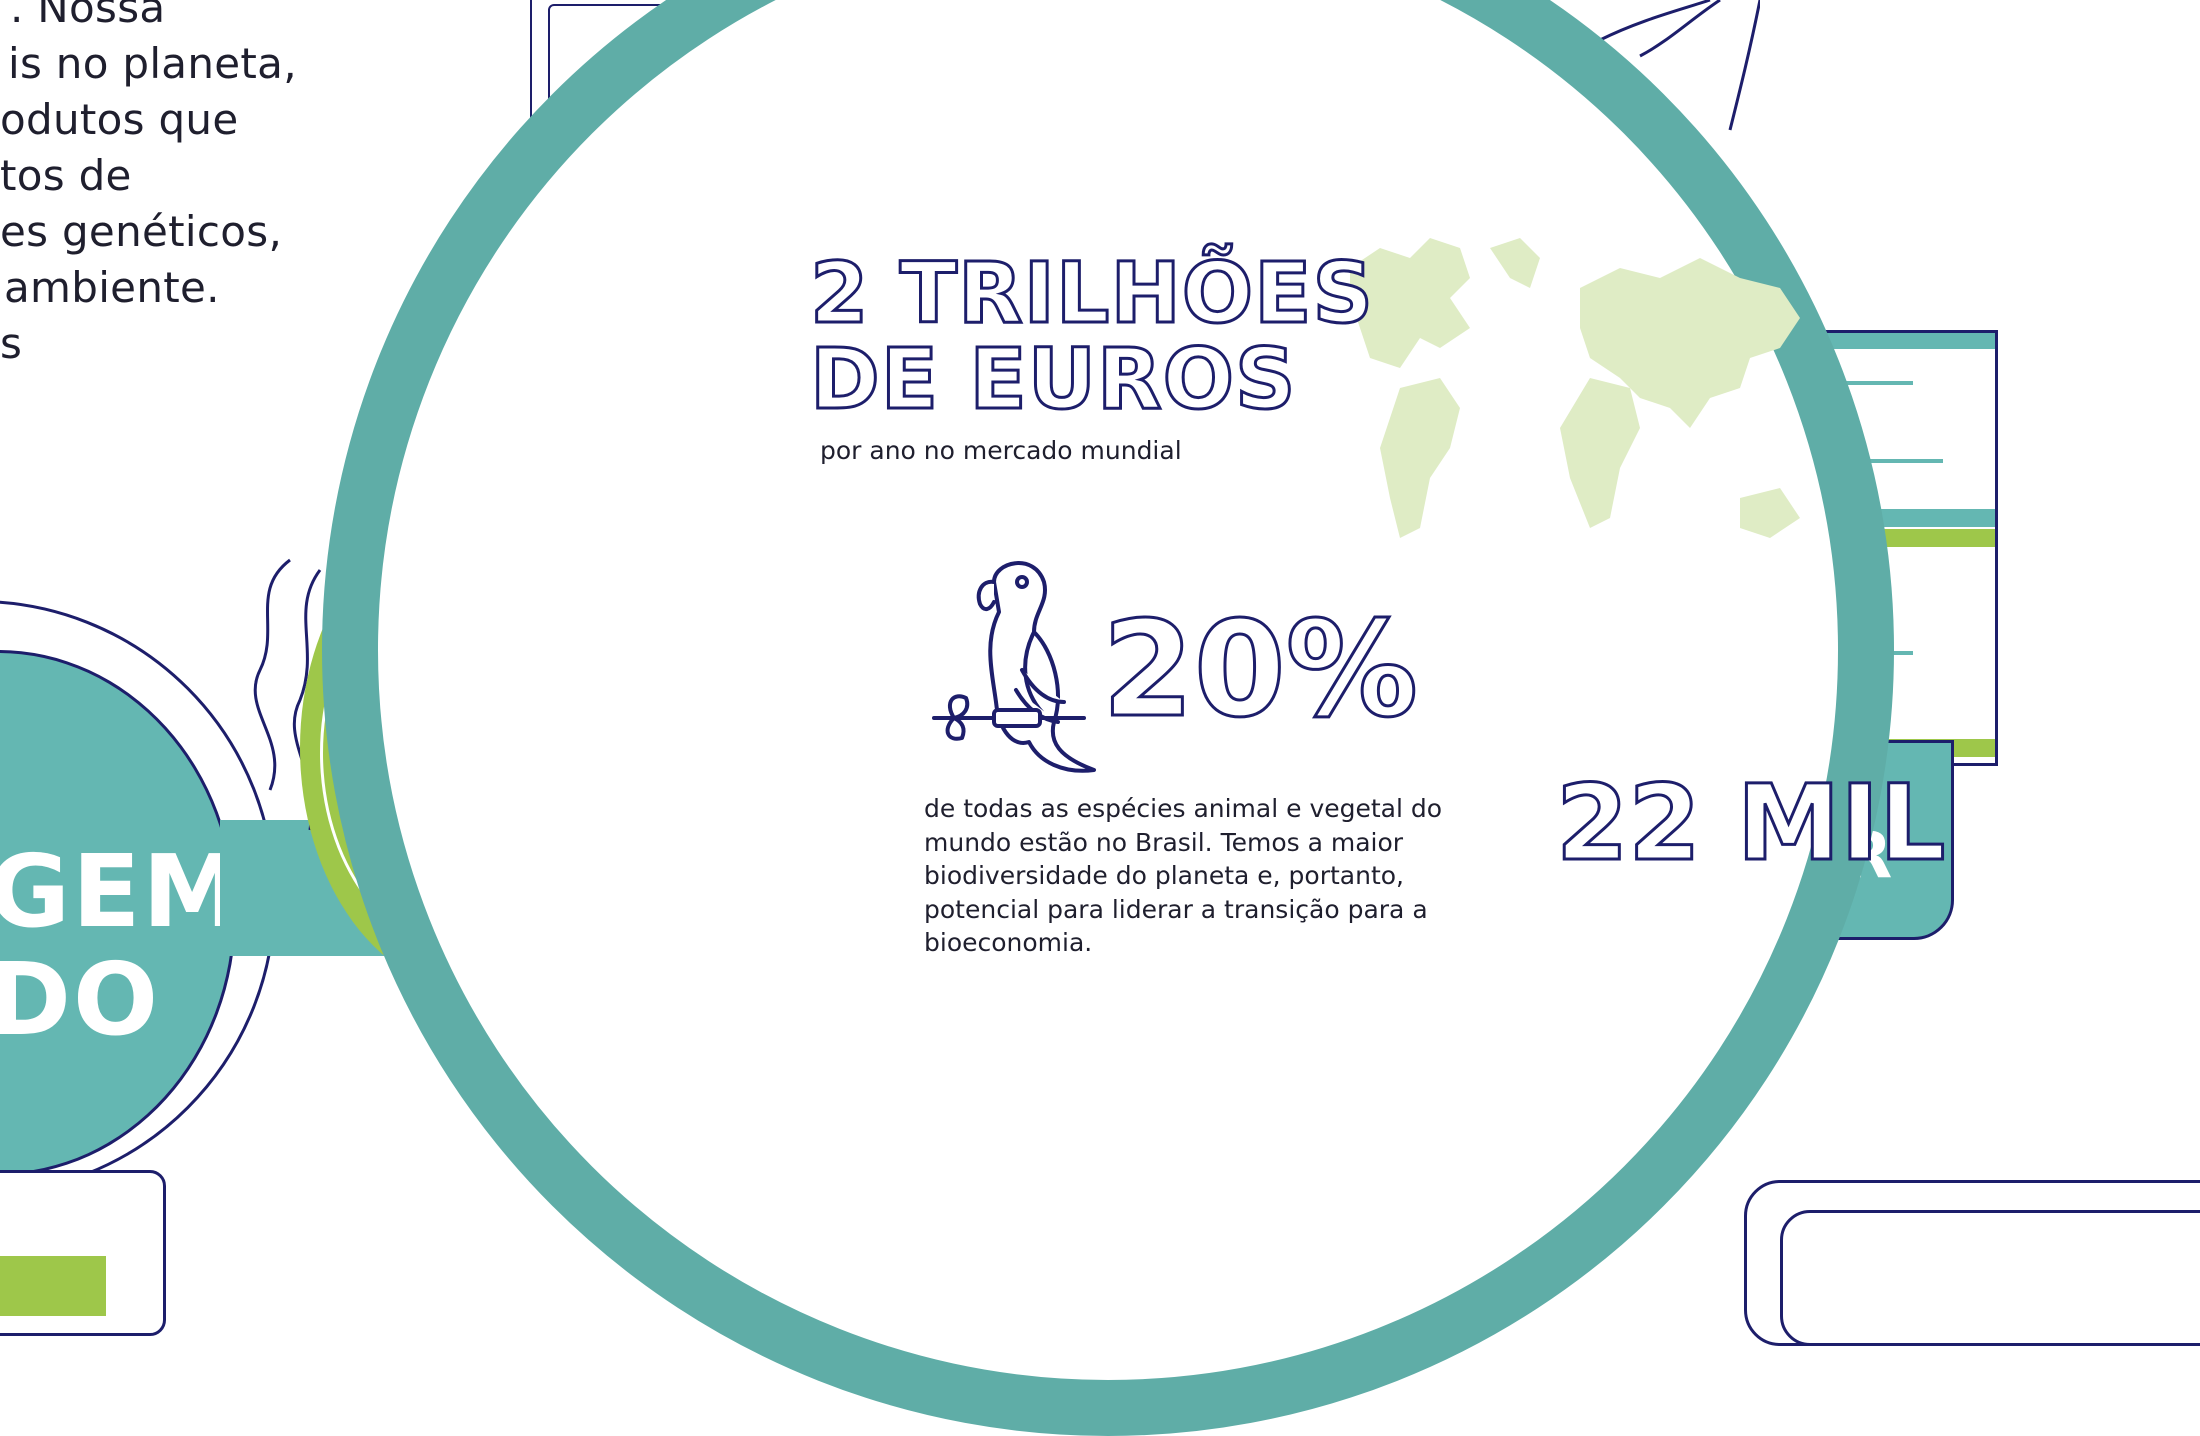  I want to click on market-value-line: DE EUROS, so click(1052, 379).